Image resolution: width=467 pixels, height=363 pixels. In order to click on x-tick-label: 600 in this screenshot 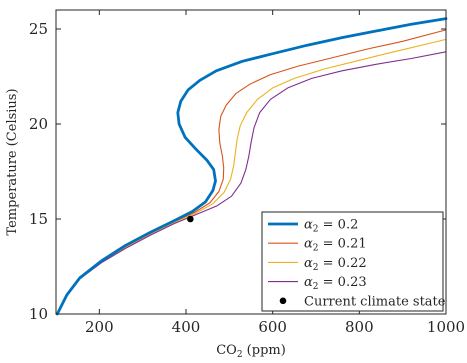, I will do `click(272, 327)`.